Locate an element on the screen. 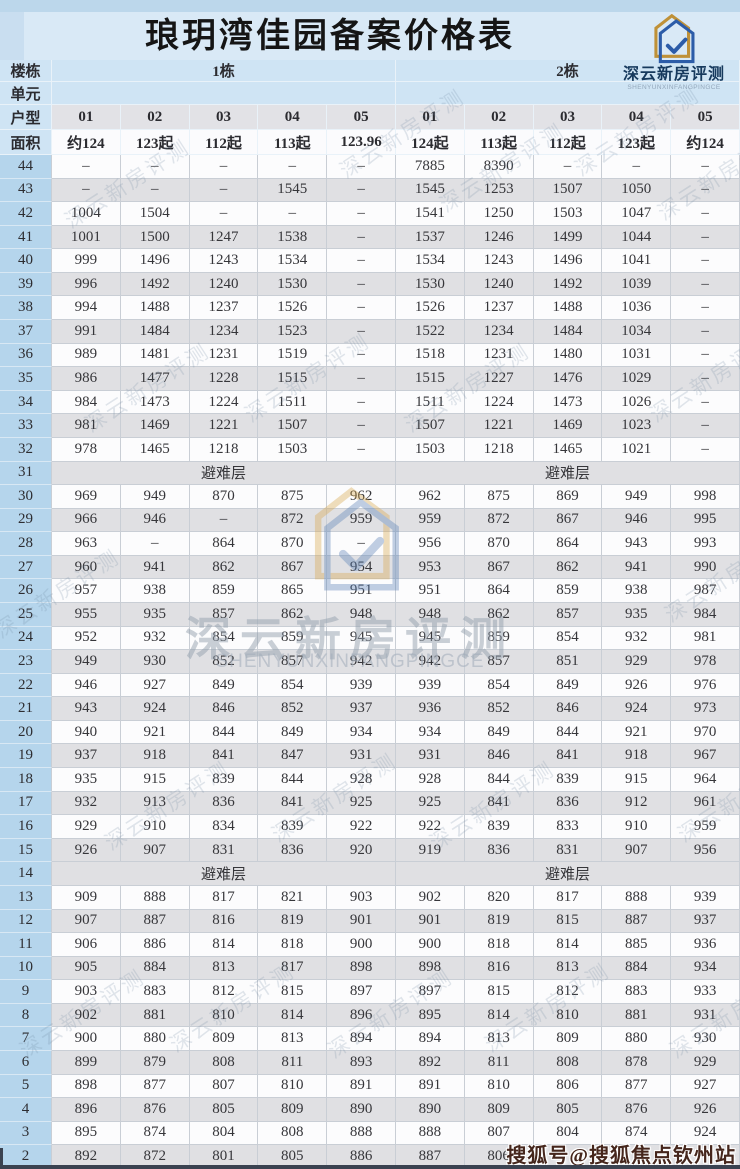 This screenshot has width=740, height=1169. price-cell: 833 is located at coordinates (568, 827).